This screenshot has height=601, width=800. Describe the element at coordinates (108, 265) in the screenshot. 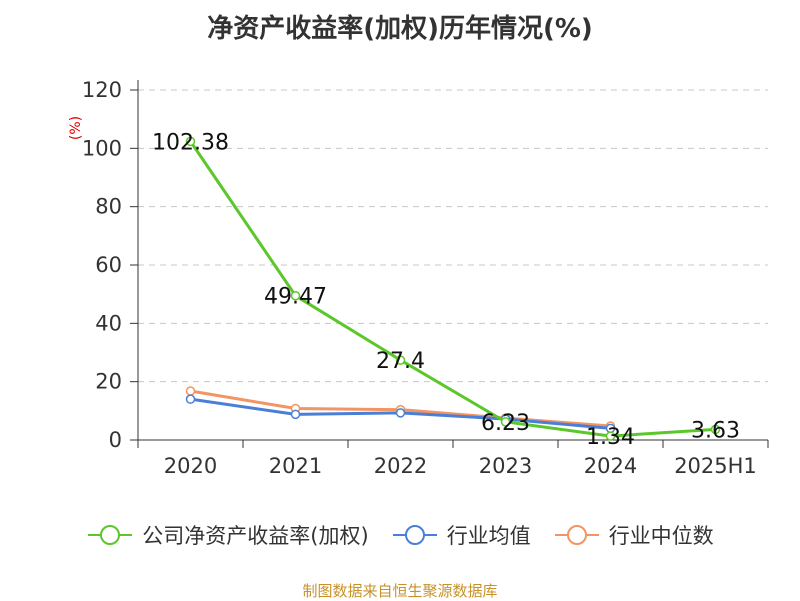

I see `y-tick-label: 60` at that location.